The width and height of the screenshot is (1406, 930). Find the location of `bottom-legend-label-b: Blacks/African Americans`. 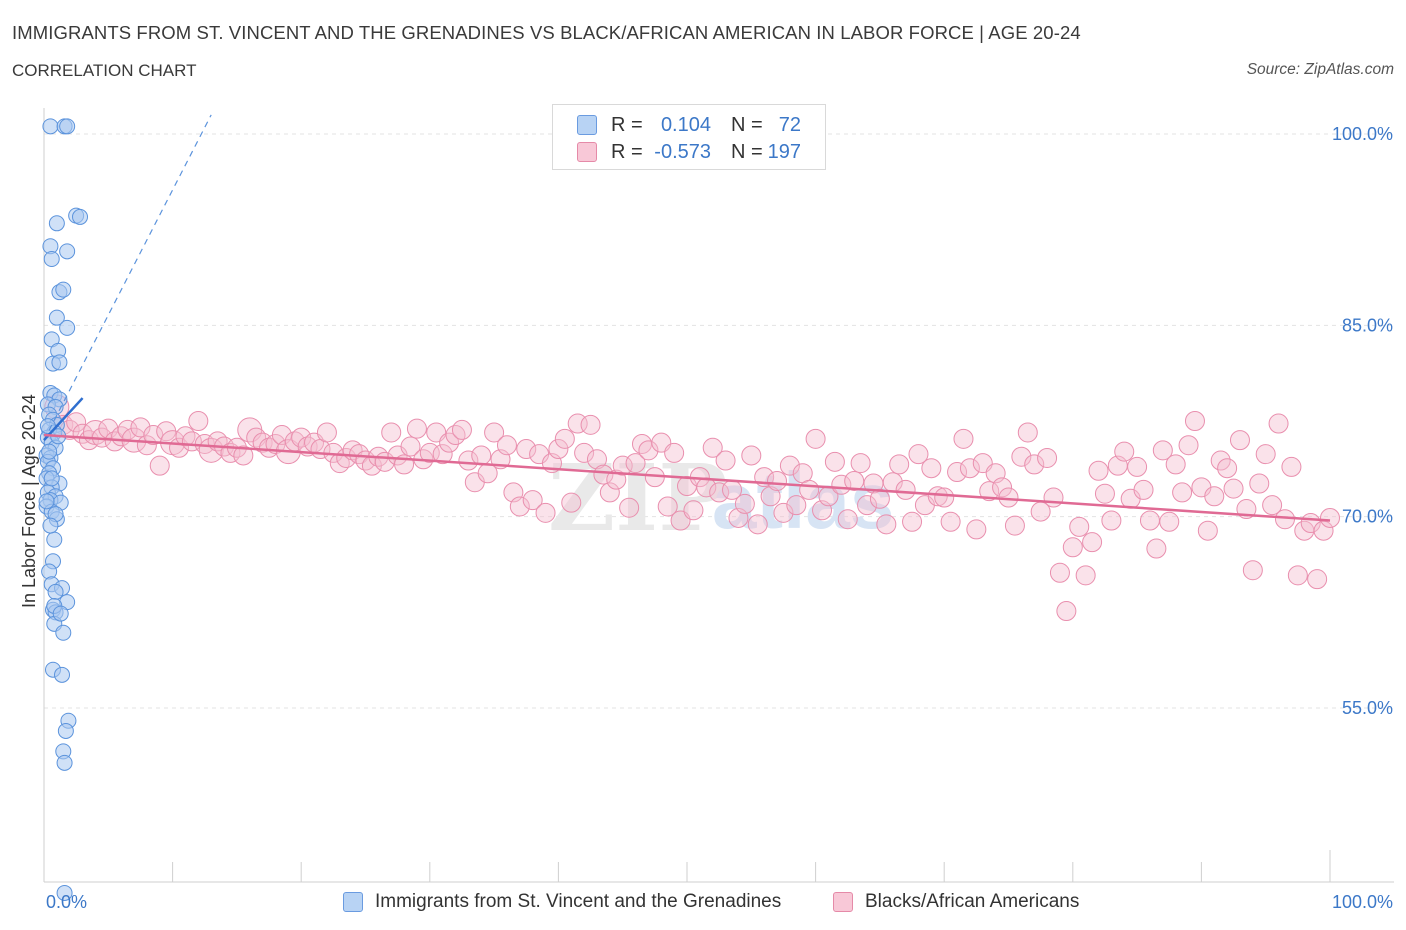

bottom-legend-label-b: Blacks/African Americans is located at coordinates (972, 901).